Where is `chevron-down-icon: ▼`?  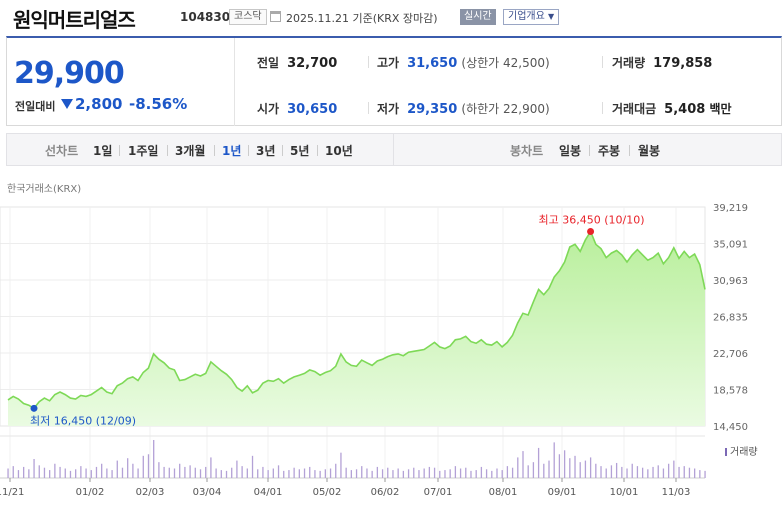 chevron-down-icon: ▼ is located at coordinates (551, 16).